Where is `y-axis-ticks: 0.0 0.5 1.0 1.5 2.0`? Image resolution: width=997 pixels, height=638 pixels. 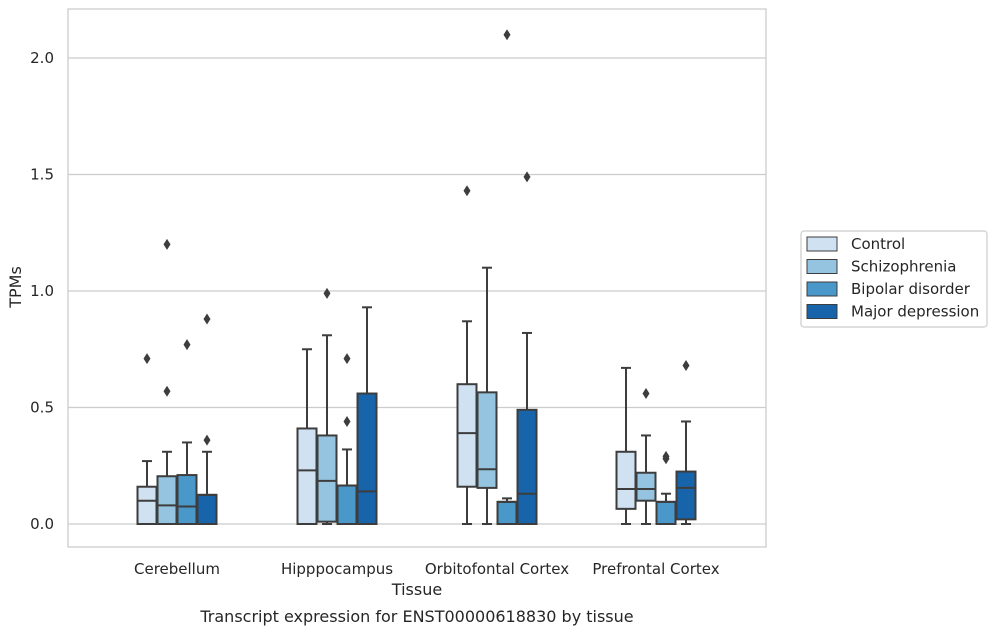 y-axis-ticks: 0.0 0.5 1.0 1.5 2.0 is located at coordinates (42, 291).